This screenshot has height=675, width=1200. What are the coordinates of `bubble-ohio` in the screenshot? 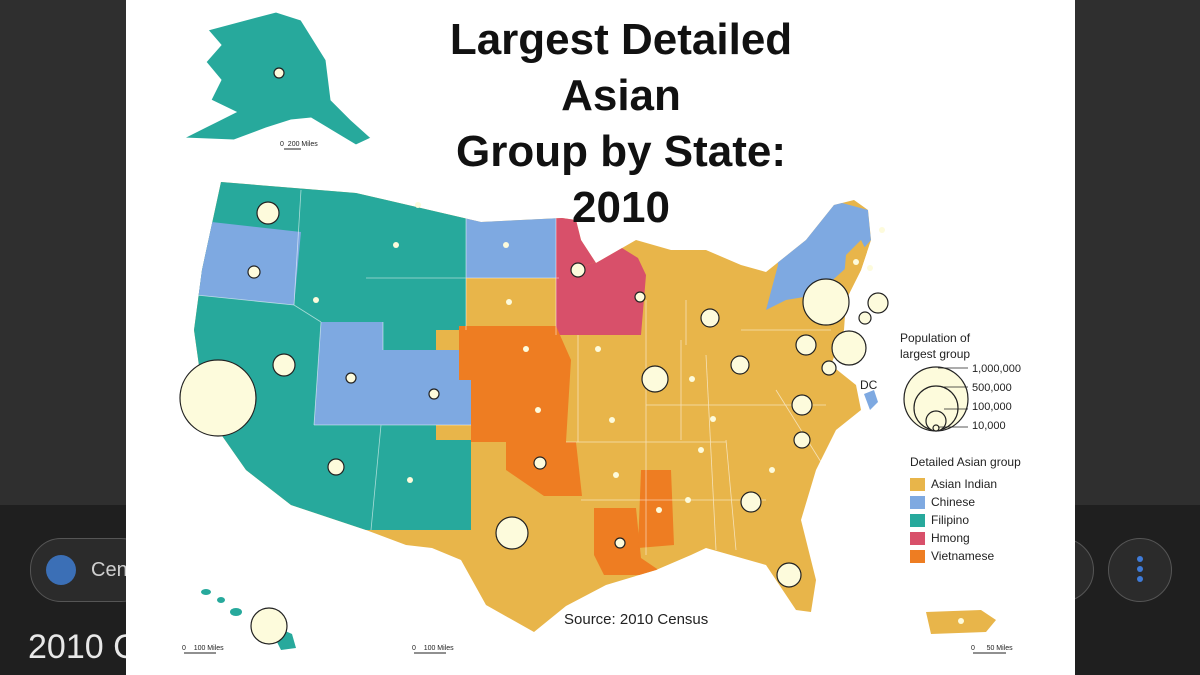 It's located at (740, 365).